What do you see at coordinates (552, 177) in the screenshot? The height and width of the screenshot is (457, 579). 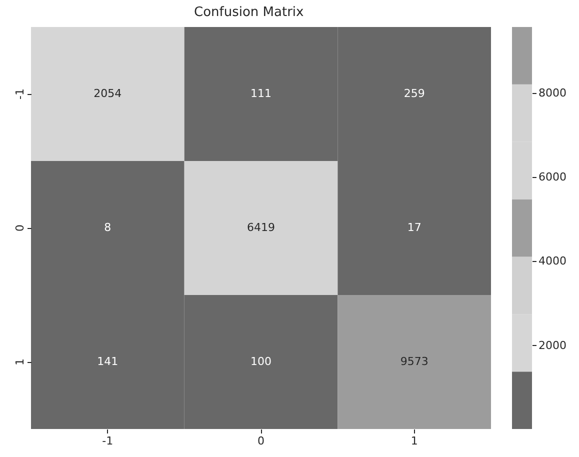 I see `color-bar-label: 6000` at bounding box center [552, 177].